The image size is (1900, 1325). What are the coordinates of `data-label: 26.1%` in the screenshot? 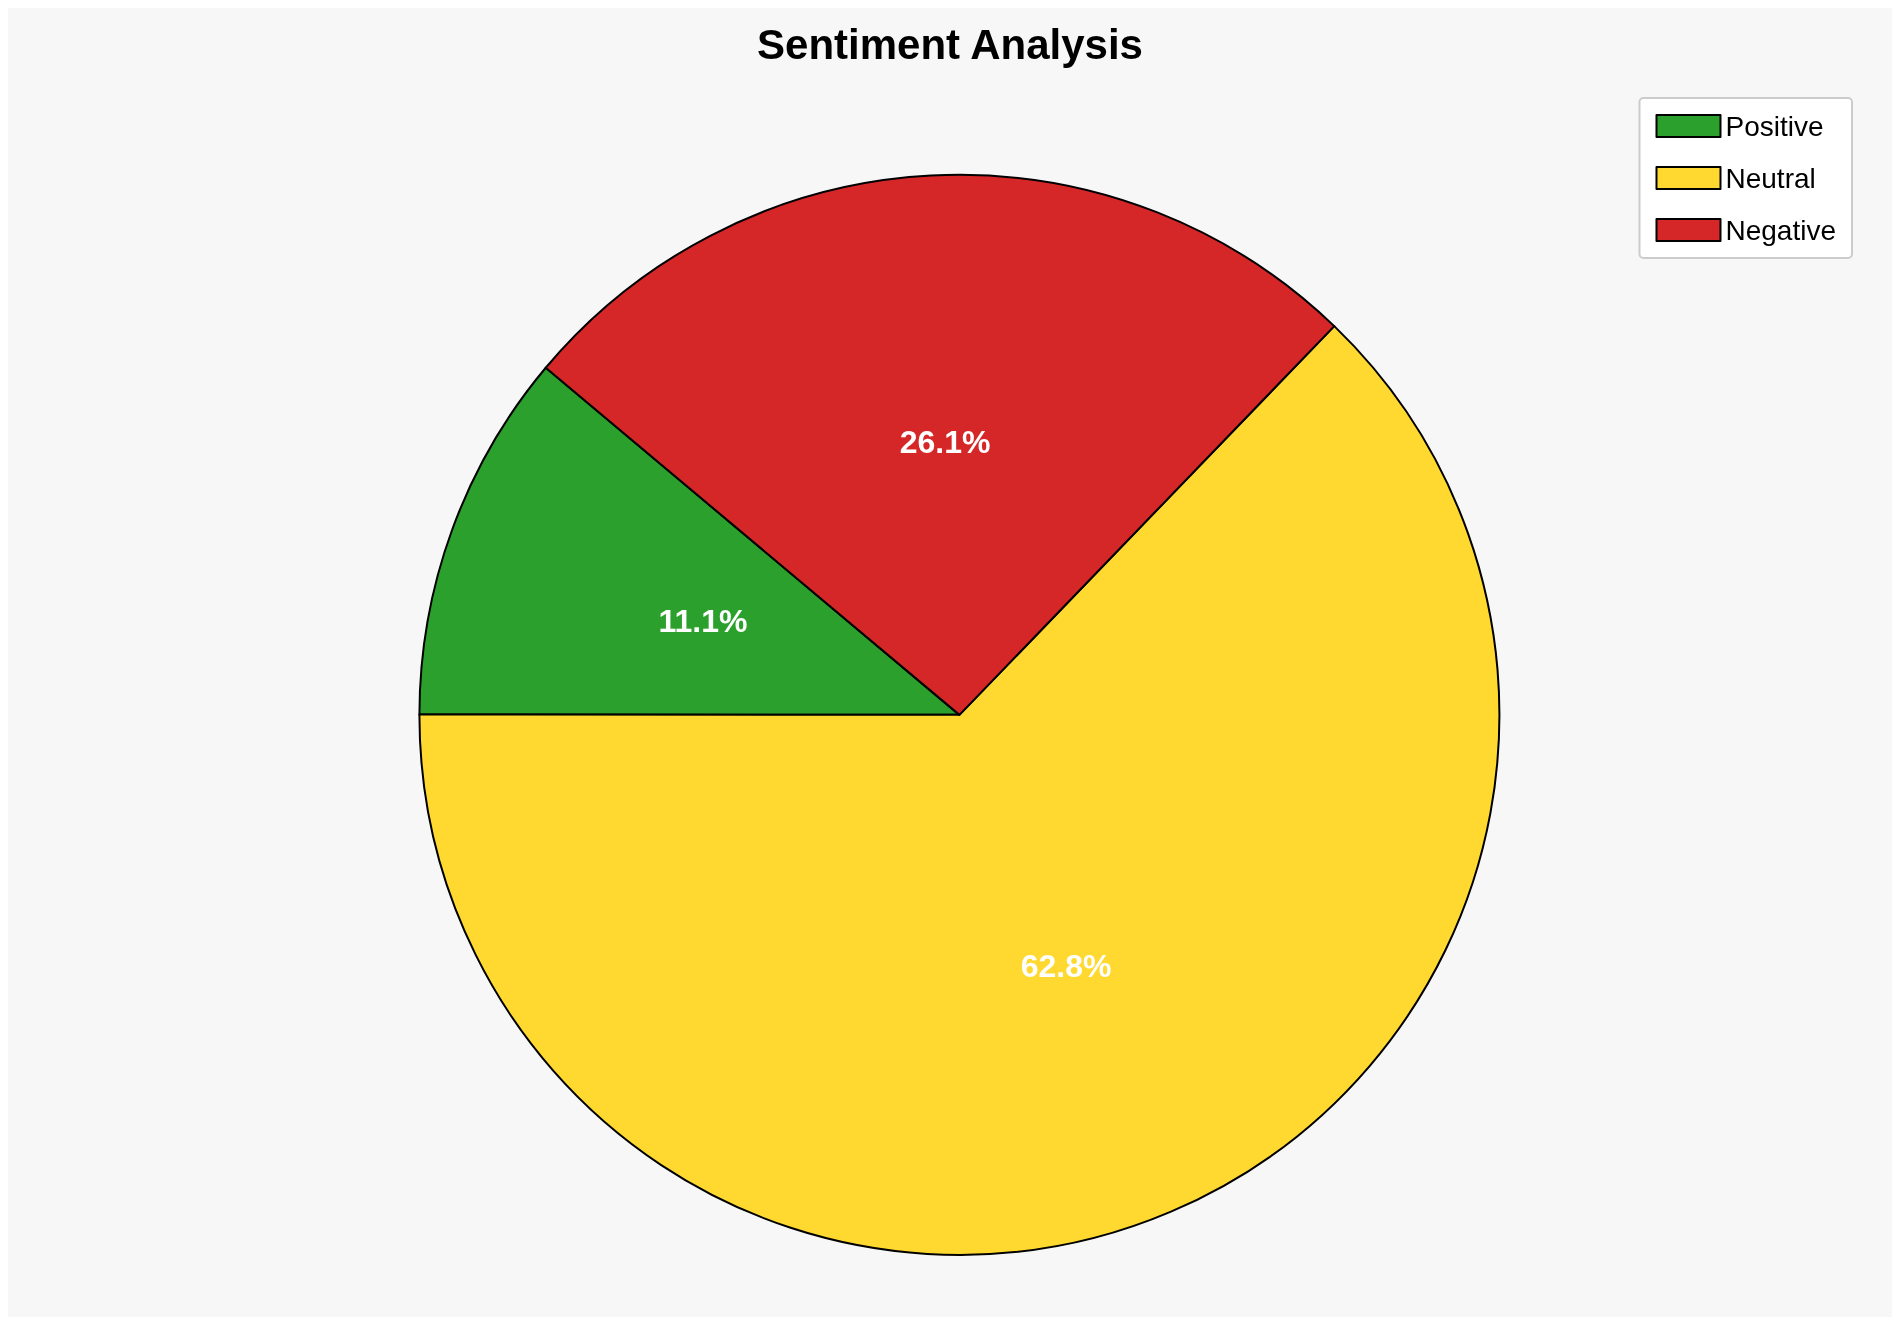 It's located at (945, 442).